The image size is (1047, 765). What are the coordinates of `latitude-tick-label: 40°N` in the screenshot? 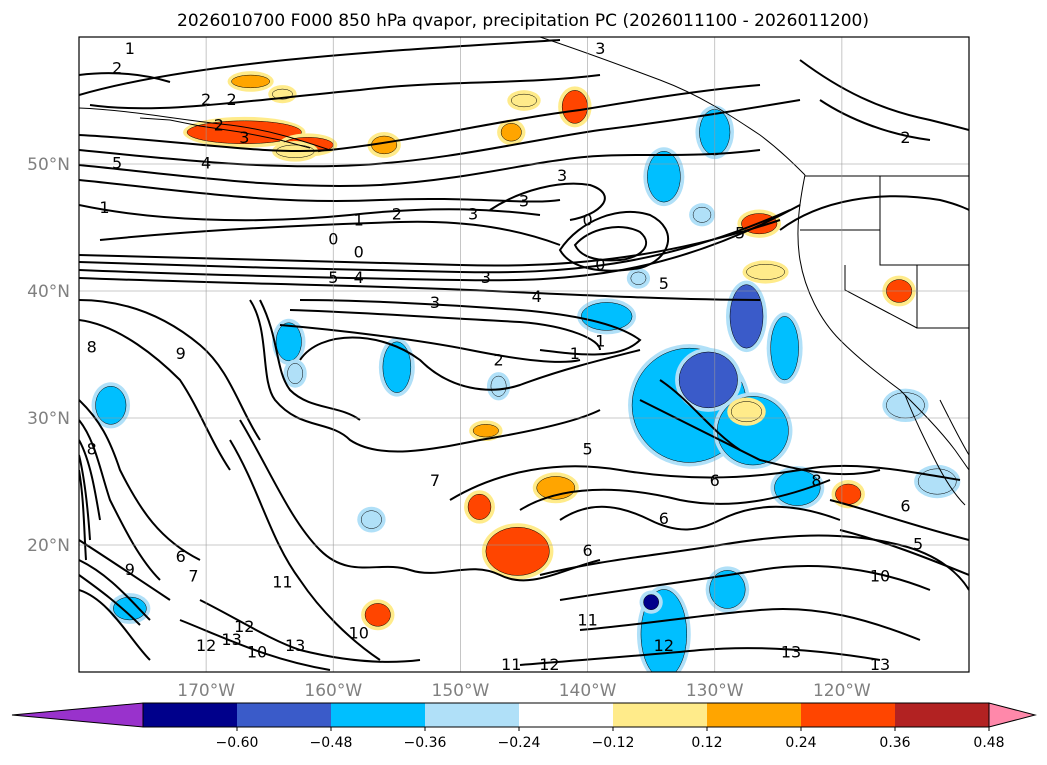 It's located at (48, 292).